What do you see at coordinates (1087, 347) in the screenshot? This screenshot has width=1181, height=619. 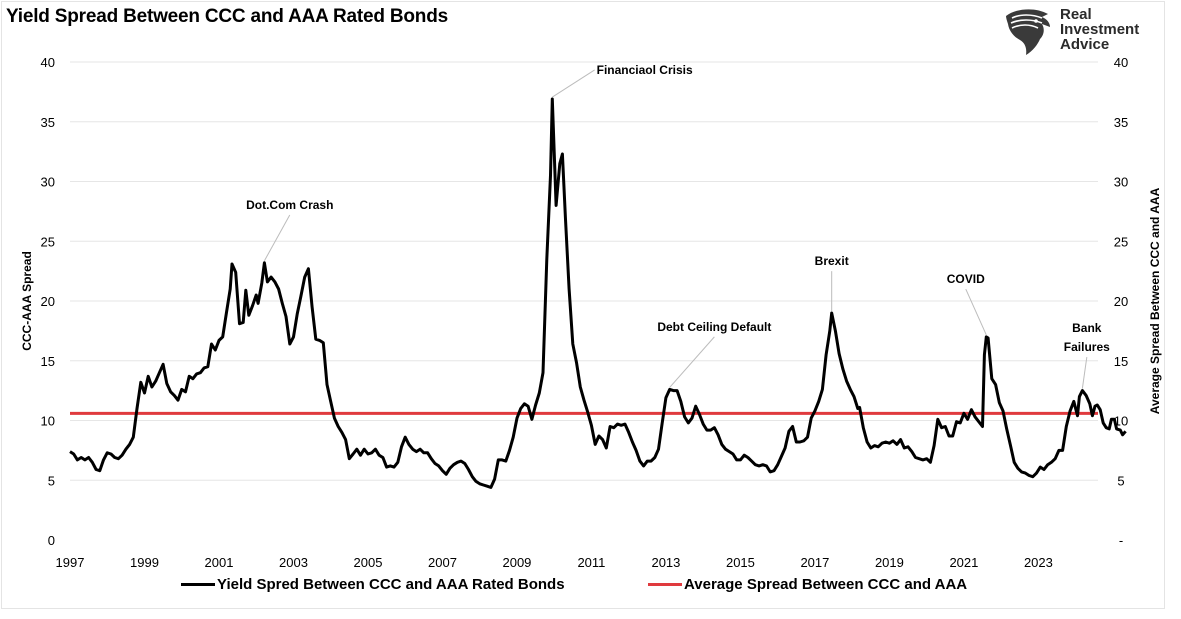 I see `annotation-bank-failures-line-1: Failures` at bounding box center [1087, 347].